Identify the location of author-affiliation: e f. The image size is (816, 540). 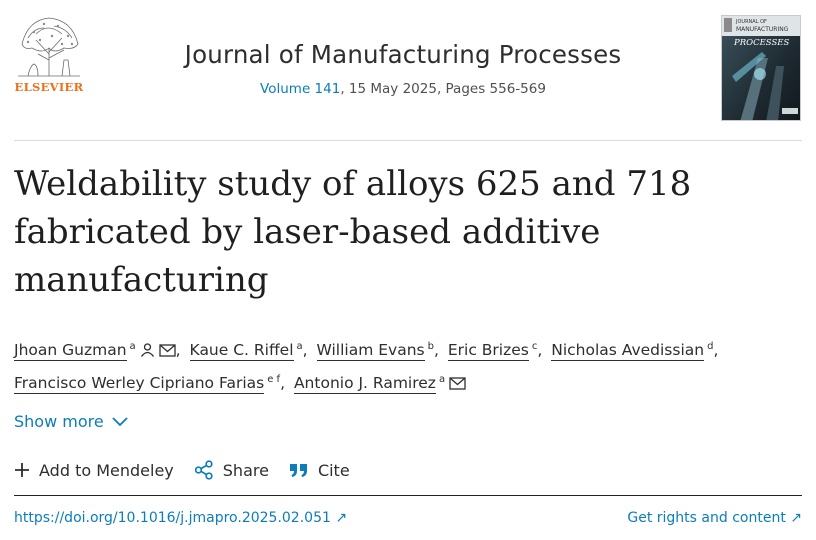
(274, 379).